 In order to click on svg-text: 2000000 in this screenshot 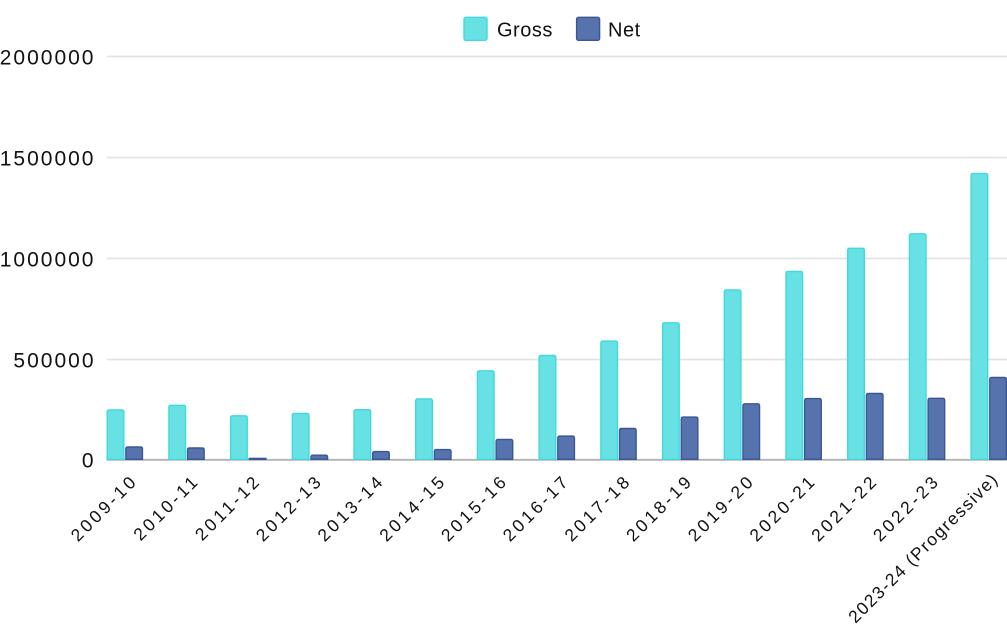, I will do `click(48, 58)`.